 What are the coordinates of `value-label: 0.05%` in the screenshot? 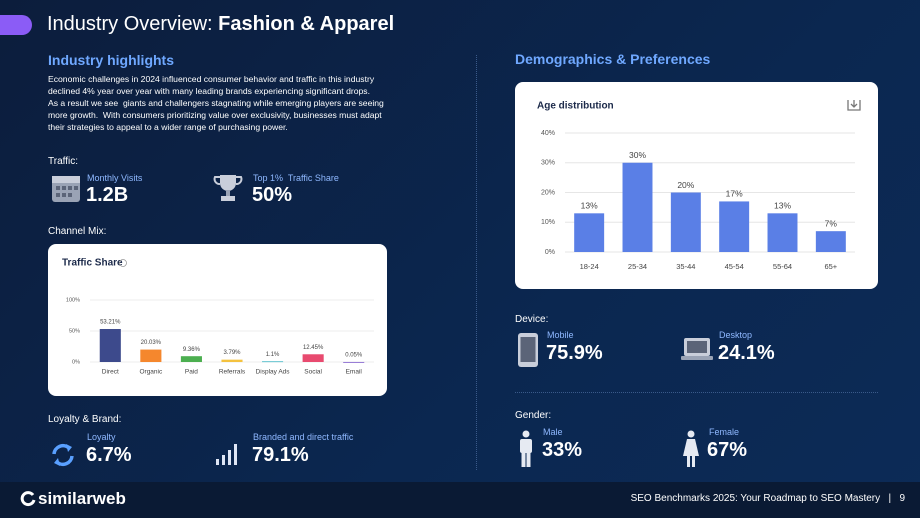 It's located at (354, 356).